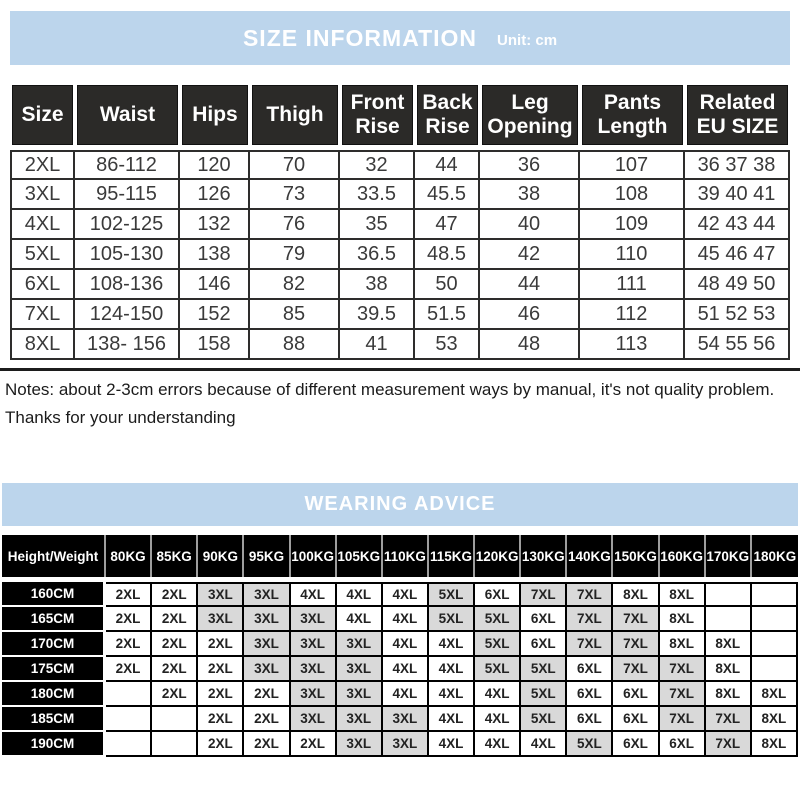 The width and height of the screenshot is (800, 800). What do you see at coordinates (54, 556) in the screenshot?
I see `corner-header-cell: Height/Weight` at bounding box center [54, 556].